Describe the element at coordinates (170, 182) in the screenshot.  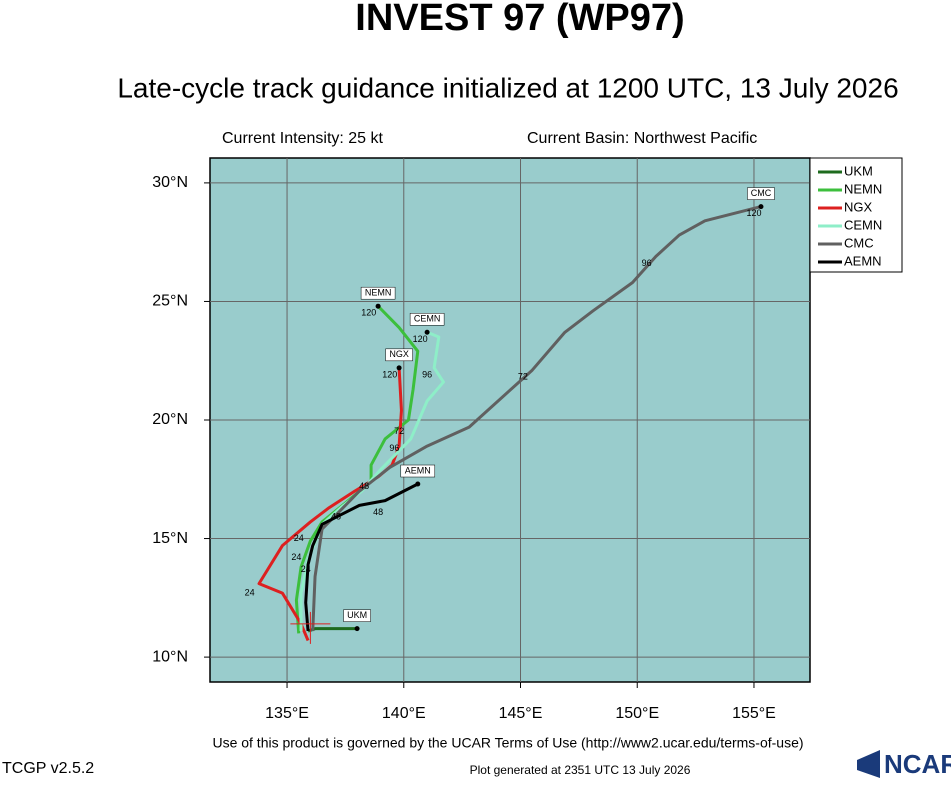
I see `y-tick-label: 30°N` at that location.